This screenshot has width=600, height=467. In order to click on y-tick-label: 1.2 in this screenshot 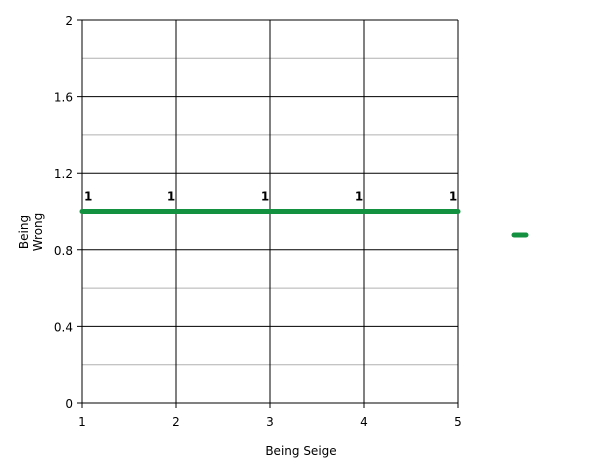, I will do `click(63, 174)`.